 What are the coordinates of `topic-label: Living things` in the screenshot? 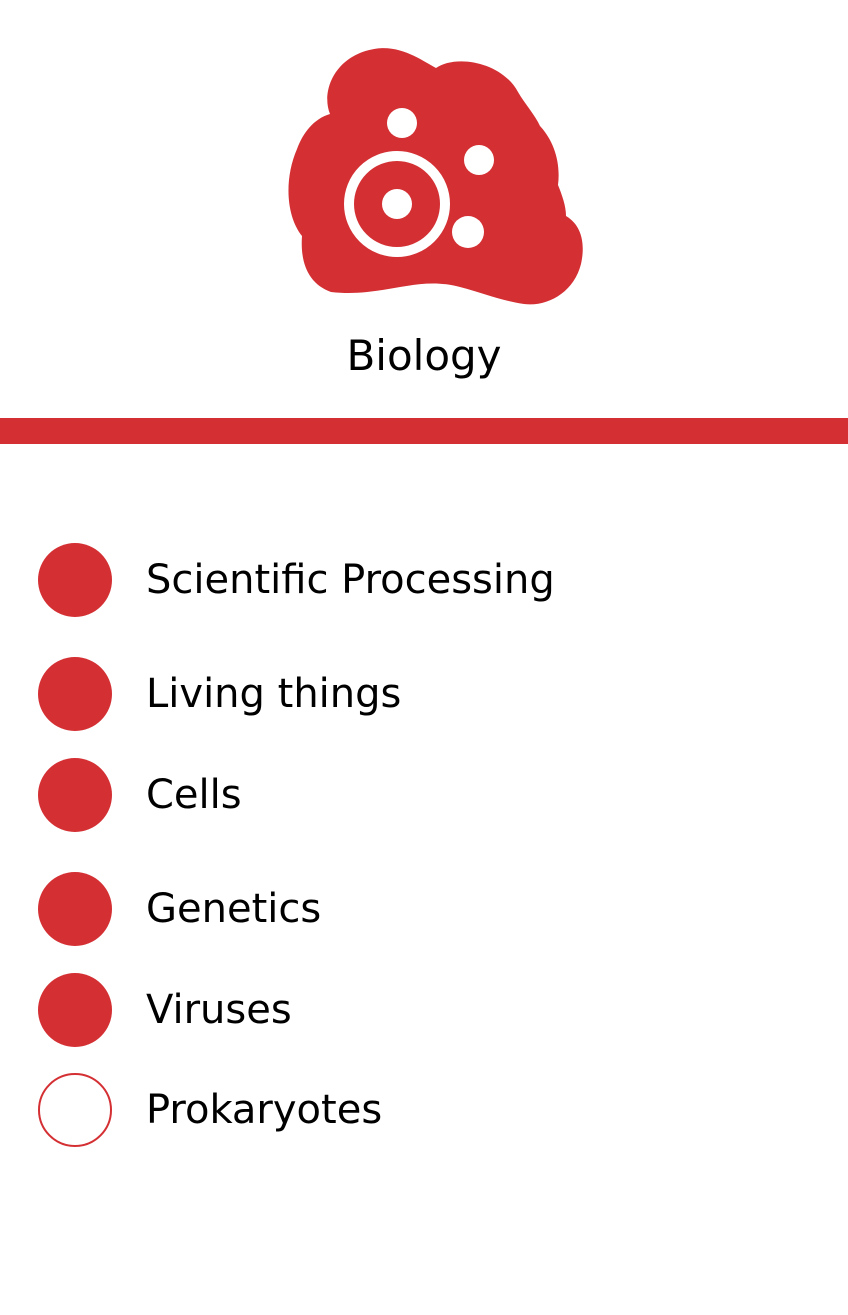 It's located at (274, 694).